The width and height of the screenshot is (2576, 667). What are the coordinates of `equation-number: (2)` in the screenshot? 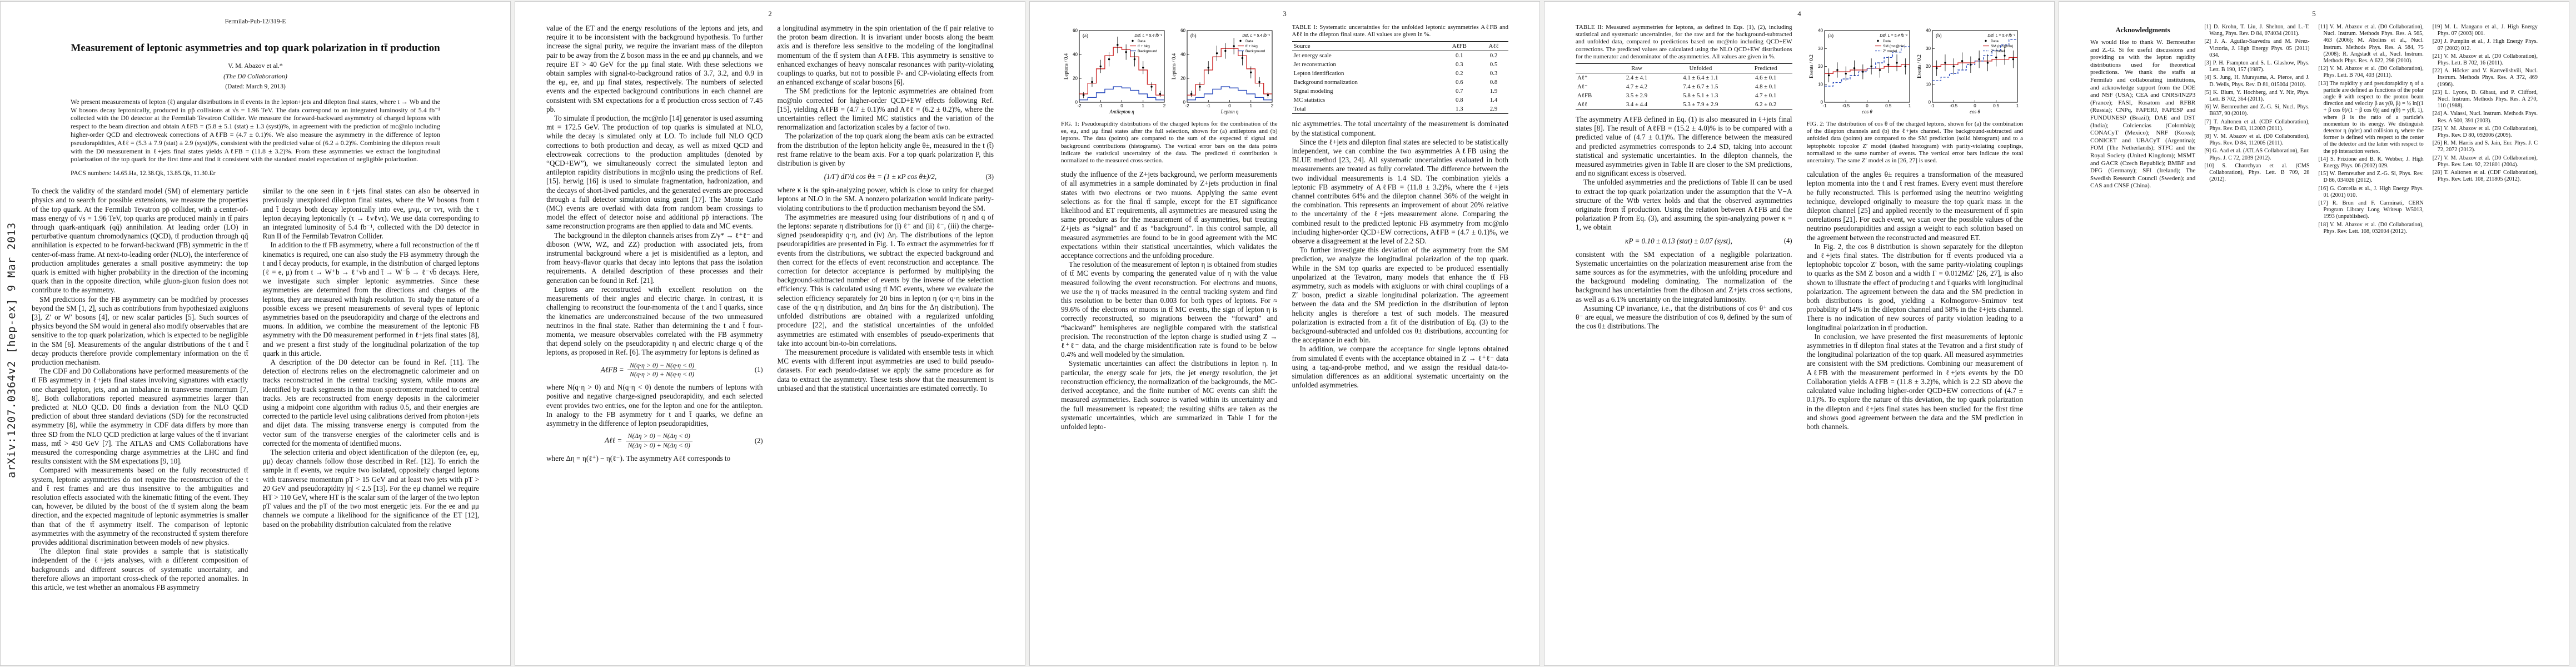 It's located at (758, 440).